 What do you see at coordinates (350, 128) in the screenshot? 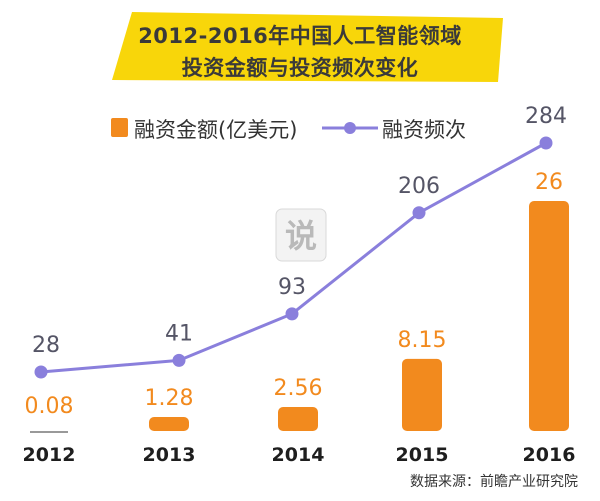
I see `legend-line-marker` at bounding box center [350, 128].